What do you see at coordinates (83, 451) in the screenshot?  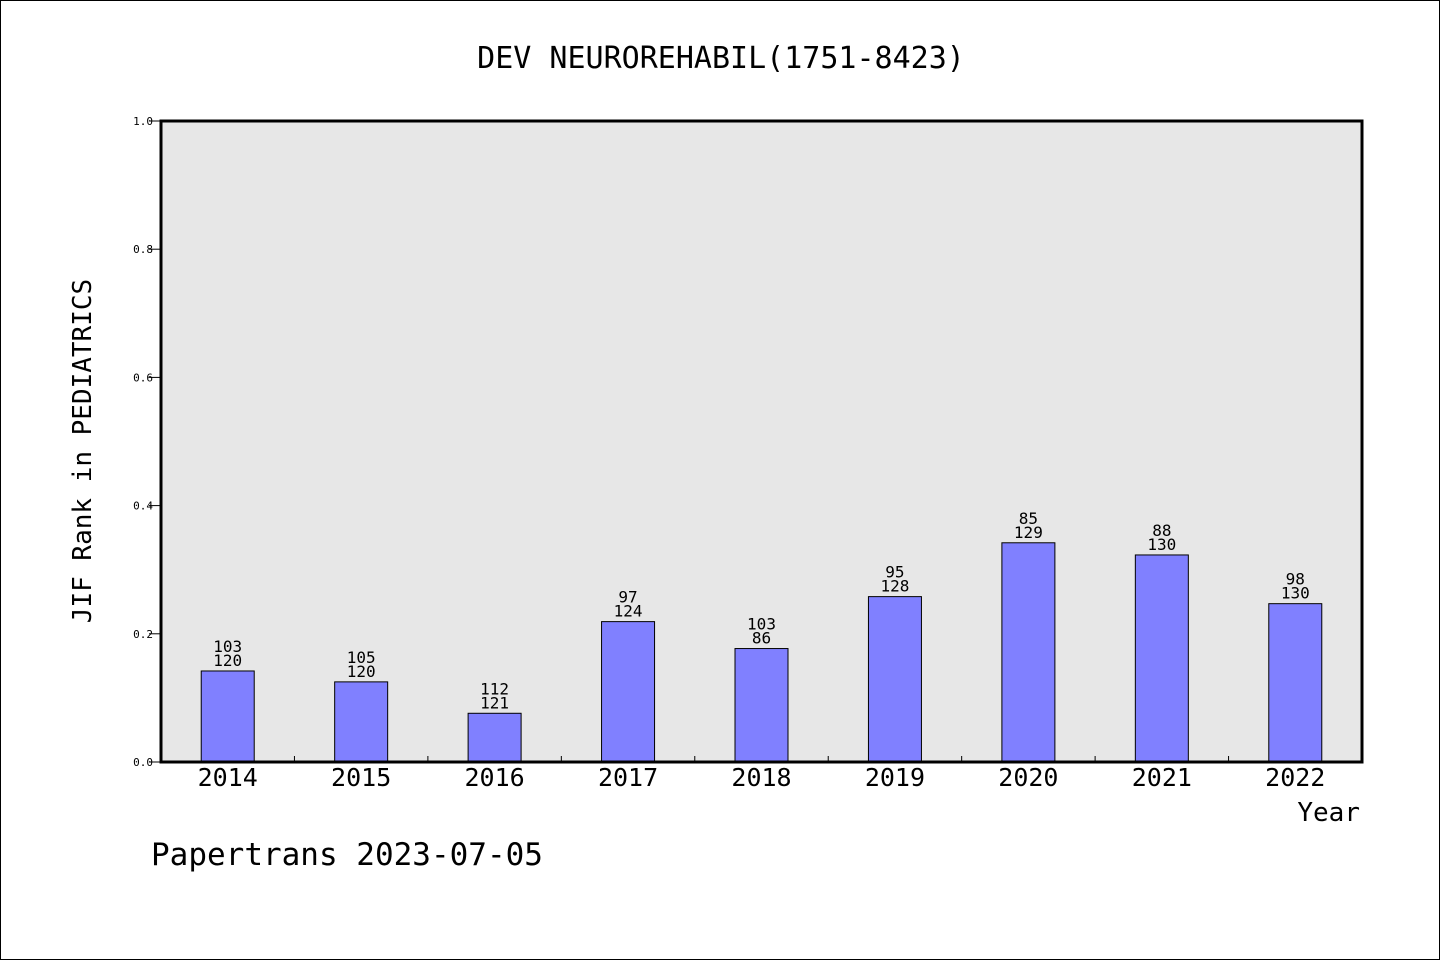 I see `y-axis-label: JIF Rank in PEDIATRICS` at bounding box center [83, 451].